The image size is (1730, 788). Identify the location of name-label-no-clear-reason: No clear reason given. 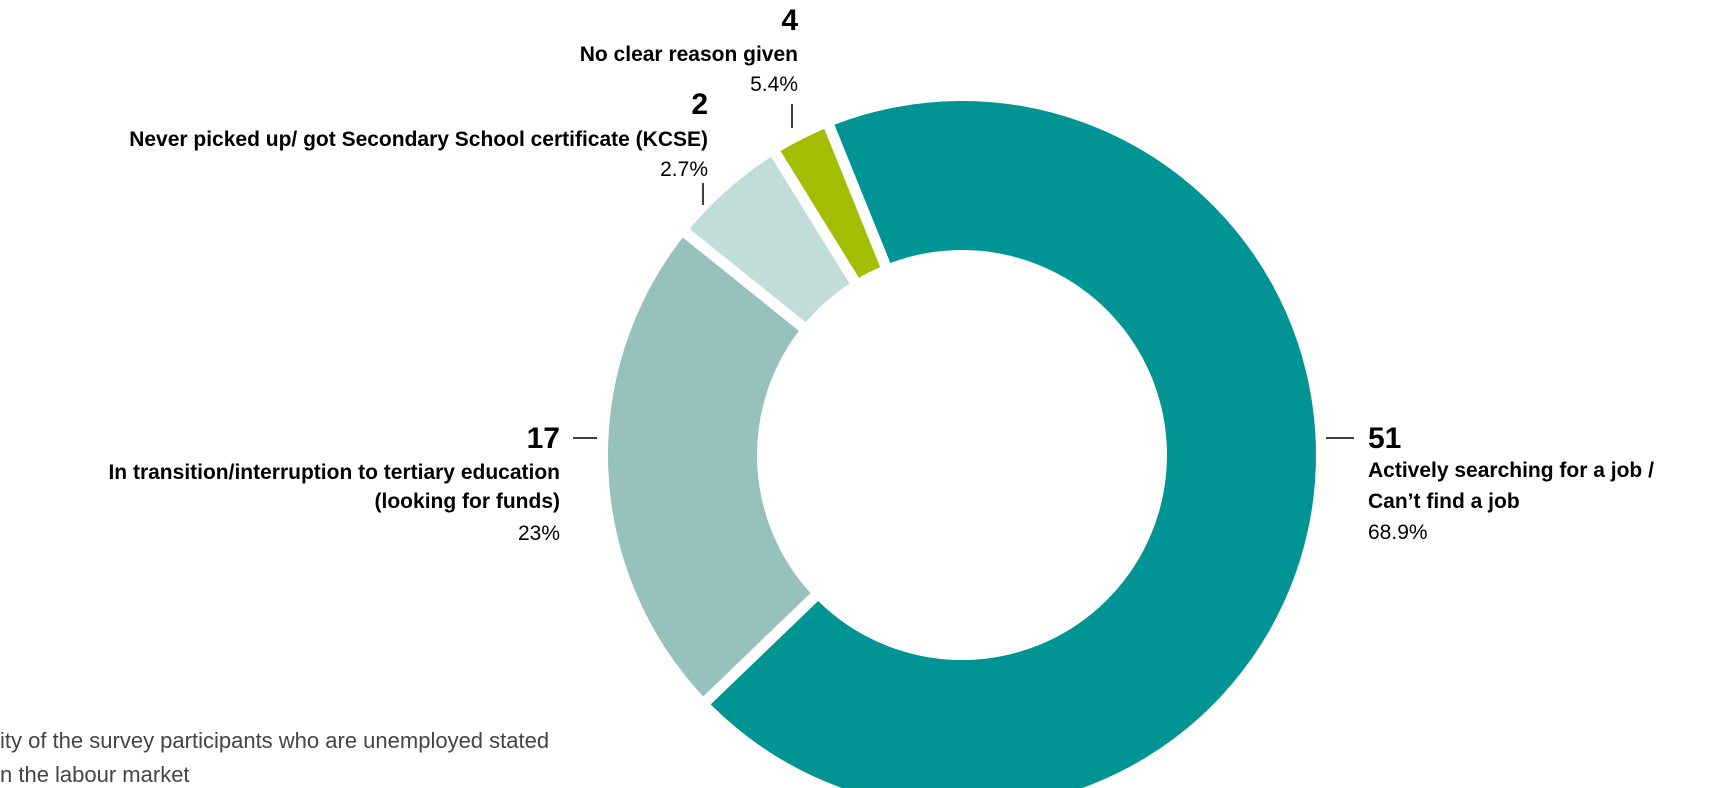
(689, 54).